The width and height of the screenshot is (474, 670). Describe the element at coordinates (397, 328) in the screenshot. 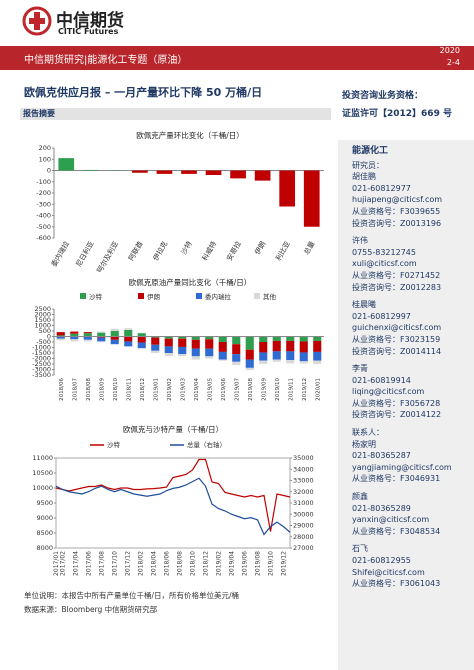

I see `contact-line: guichenxi@citicsf.com` at that location.